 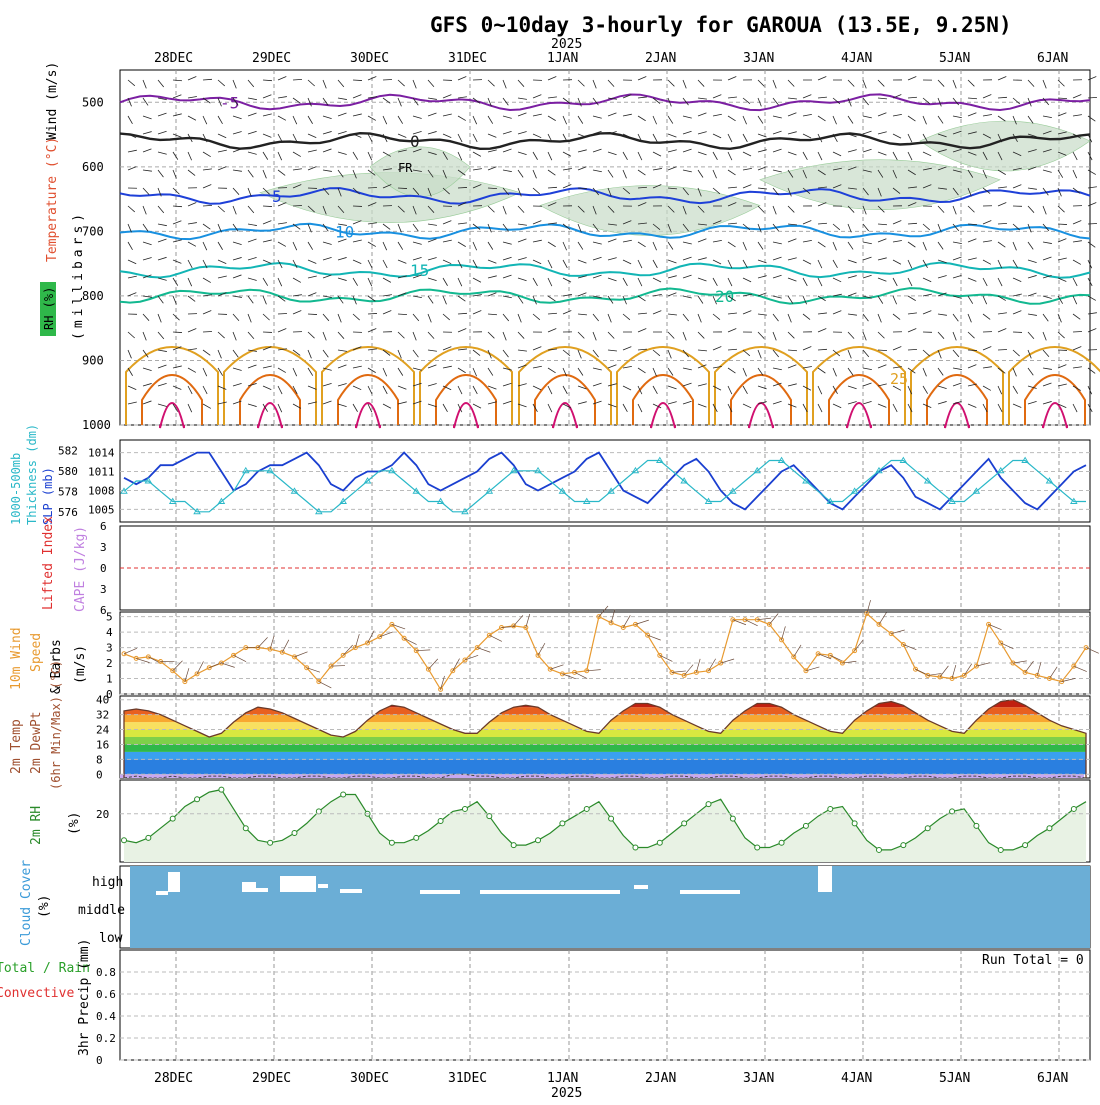 What do you see at coordinates (99, 759) in the screenshot?
I see `temp2m-tick-label: 8` at bounding box center [99, 759].